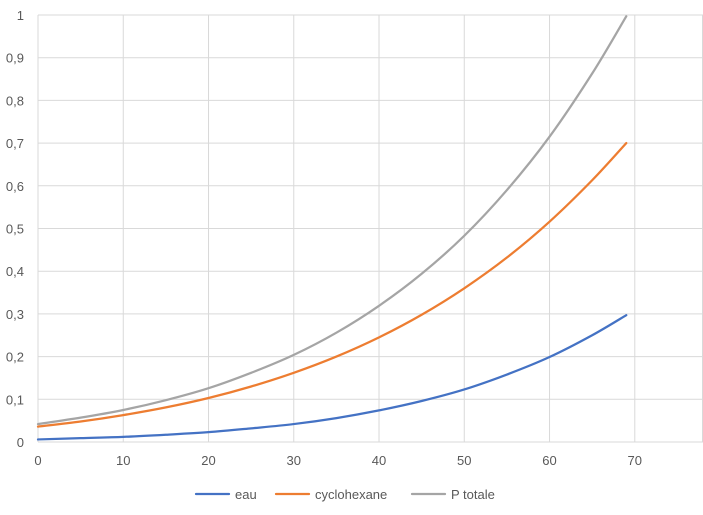  I want to click on legend-item: eau, so click(225, 494).